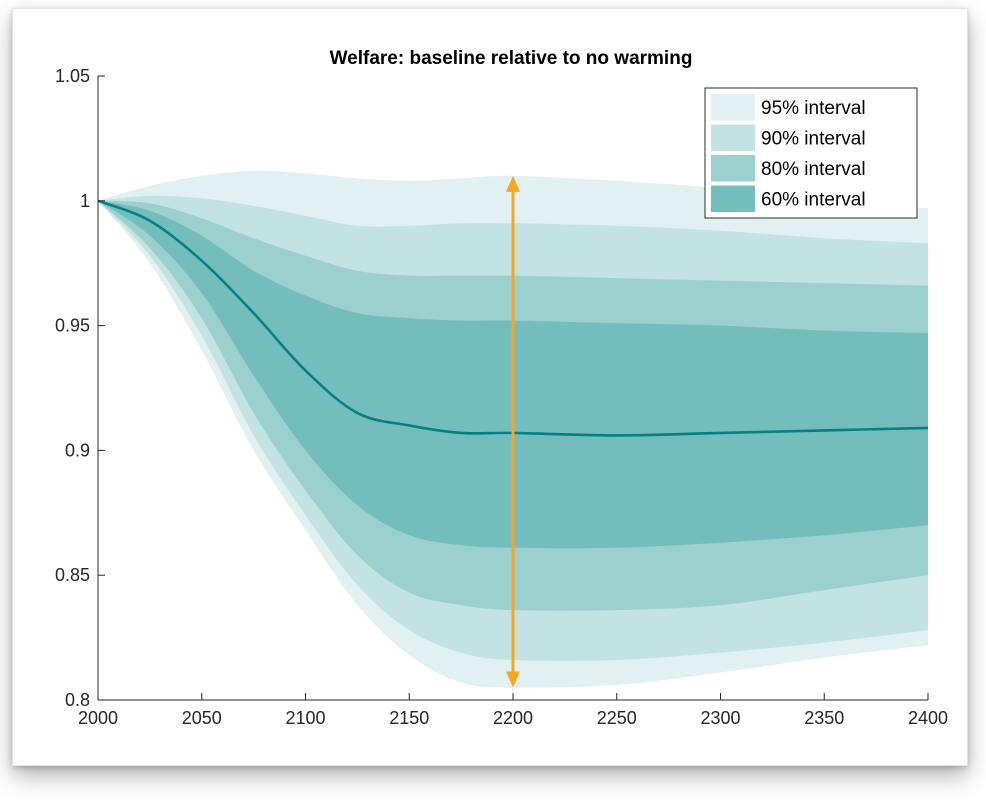 This screenshot has height=806, width=986. I want to click on y-tick-label: 1, so click(85, 201).